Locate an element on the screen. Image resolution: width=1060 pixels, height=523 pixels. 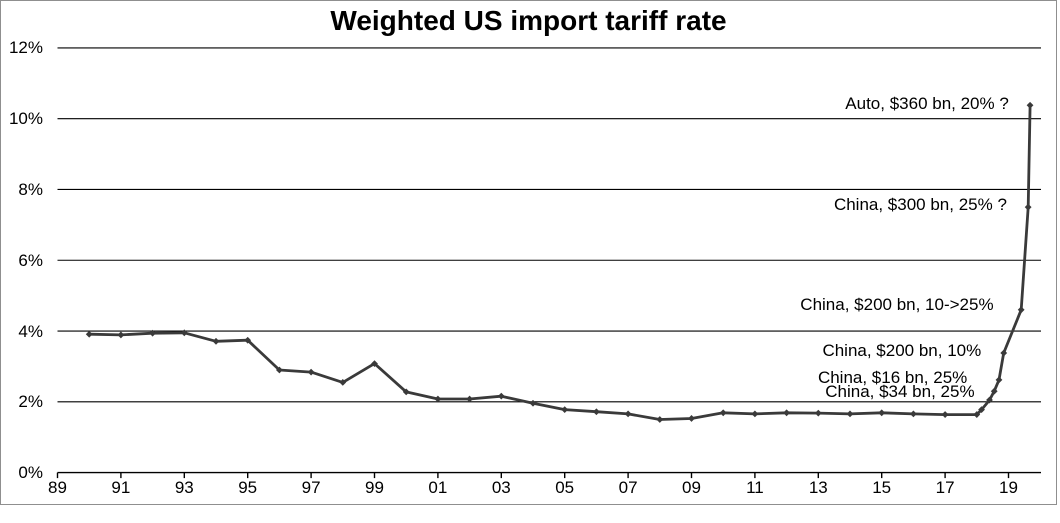
y-axis-tick-label: 6% is located at coordinates (30, 260).